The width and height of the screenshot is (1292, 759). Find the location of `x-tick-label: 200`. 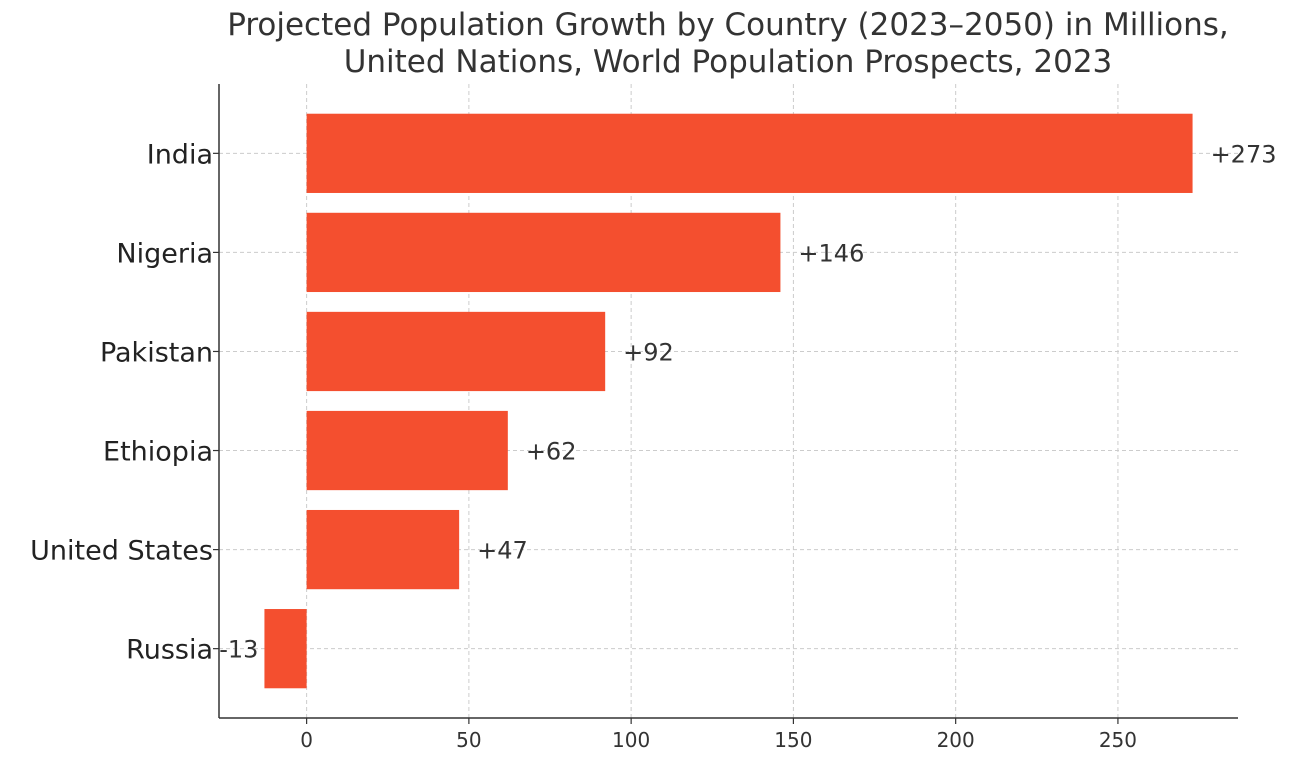

x-tick-label: 200 is located at coordinates (956, 740).